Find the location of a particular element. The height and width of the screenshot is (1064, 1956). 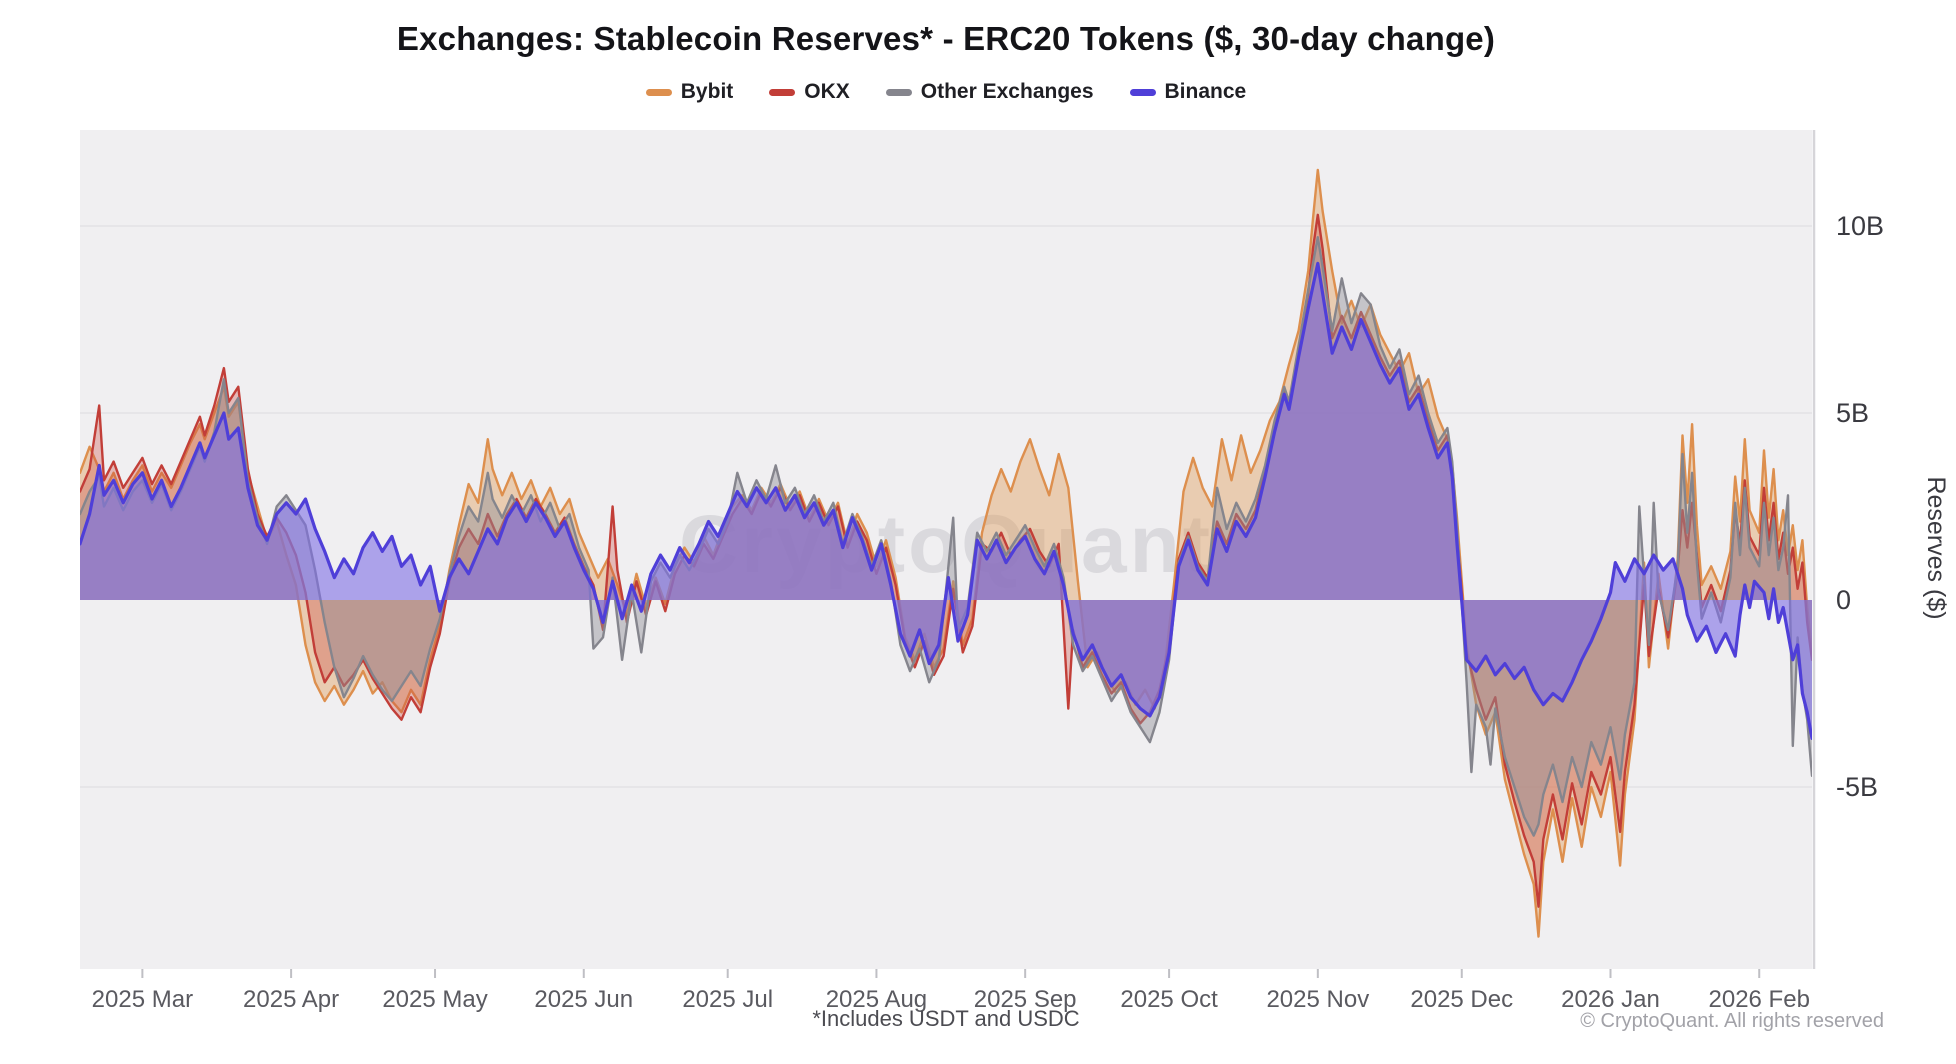

legend-item-binance: Binance is located at coordinates (1188, 92).